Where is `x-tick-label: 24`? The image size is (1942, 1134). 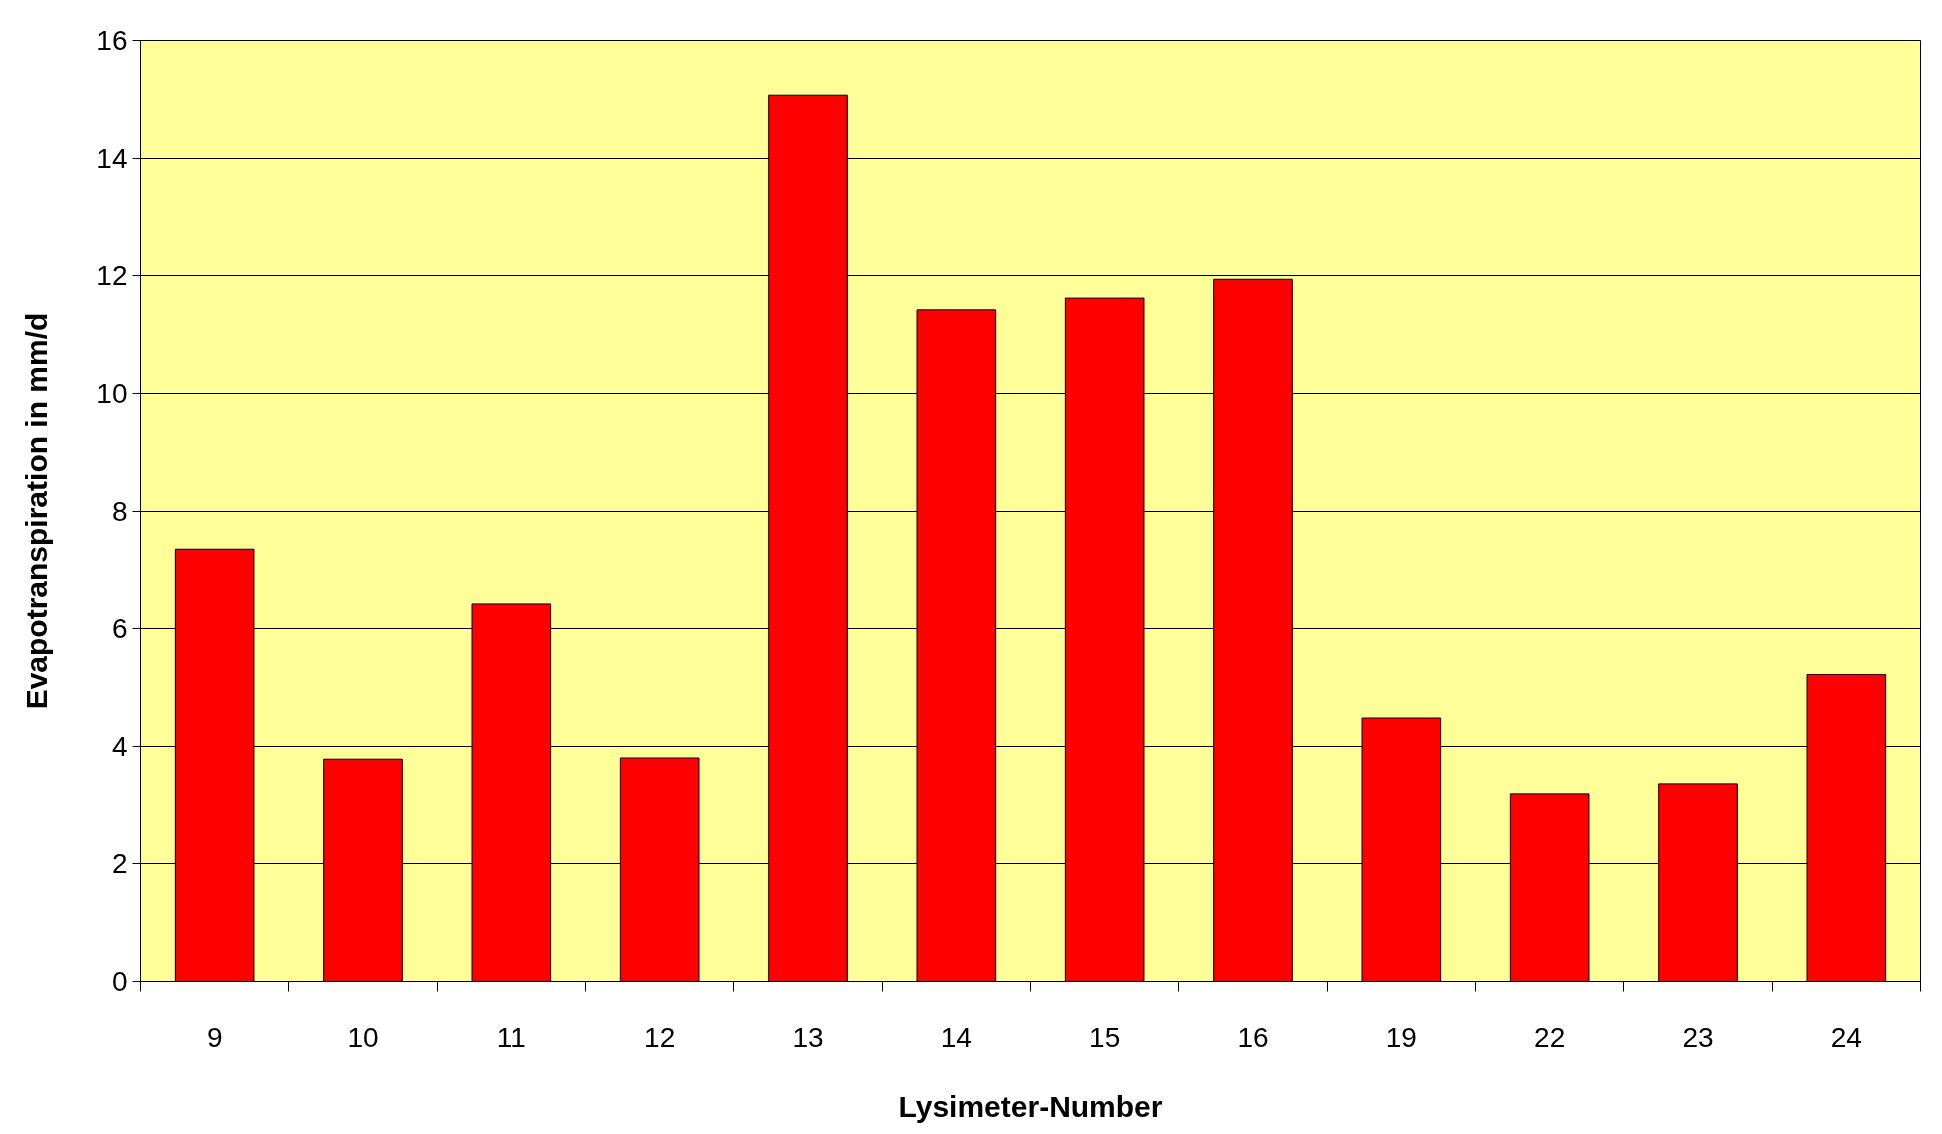
x-tick-label: 24 is located at coordinates (1846, 1037).